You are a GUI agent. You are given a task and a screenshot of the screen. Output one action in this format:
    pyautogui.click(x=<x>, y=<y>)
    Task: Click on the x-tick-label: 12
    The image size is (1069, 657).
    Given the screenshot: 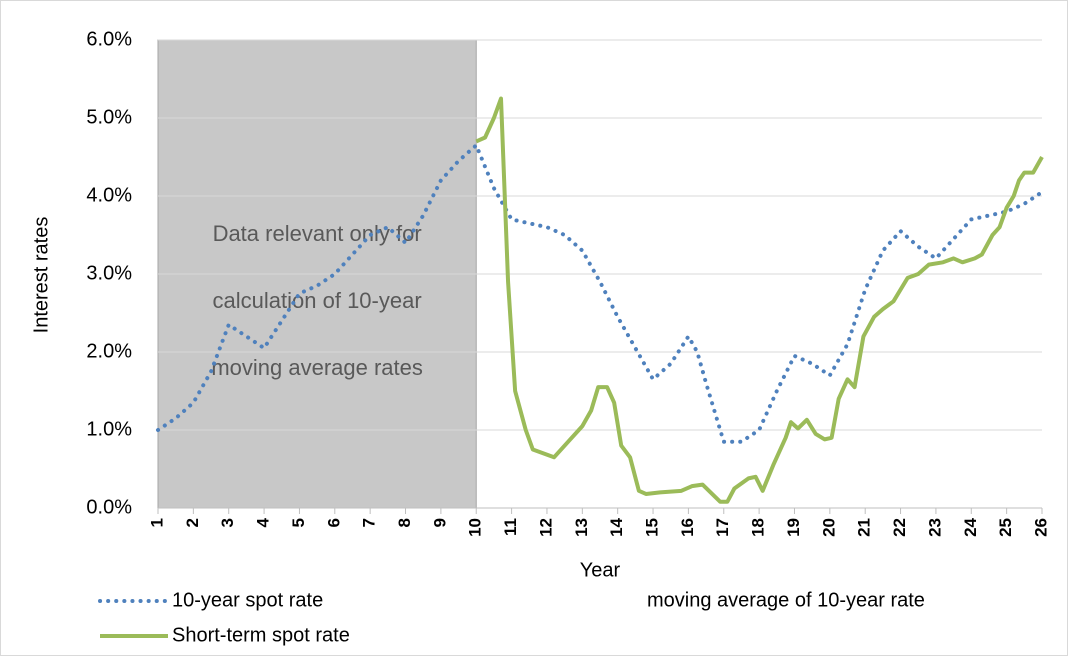 What is the action you would take?
    pyautogui.click(x=545, y=527)
    